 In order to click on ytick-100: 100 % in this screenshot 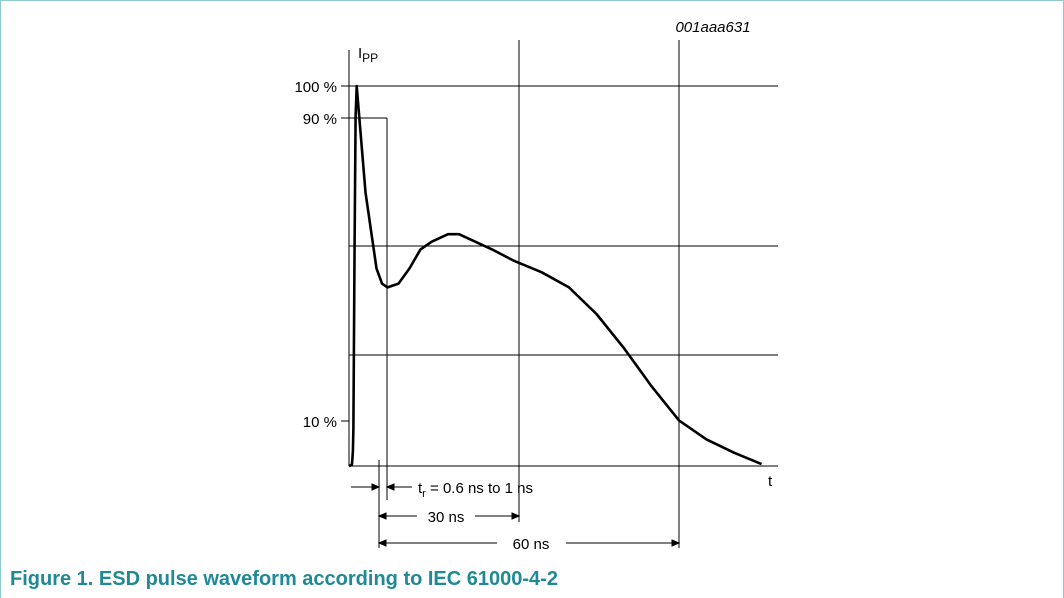, I will do `click(315, 87)`.